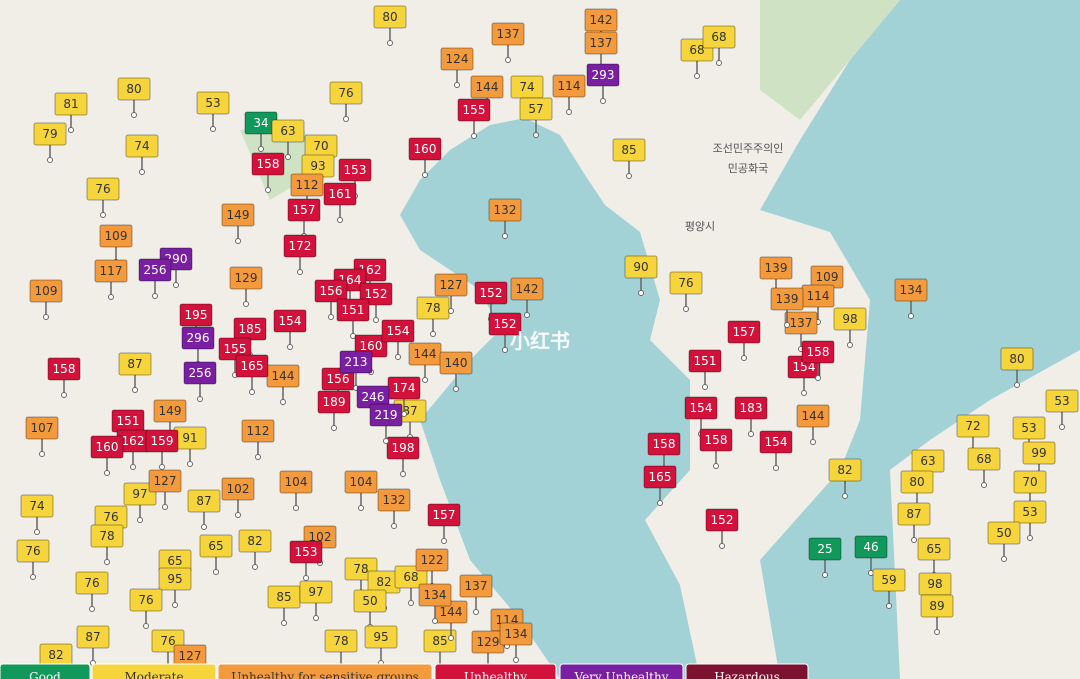 The height and width of the screenshot is (679, 1080). What do you see at coordinates (340, 202) in the screenshot?
I see `station-marker: 161` at bounding box center [340, 202].